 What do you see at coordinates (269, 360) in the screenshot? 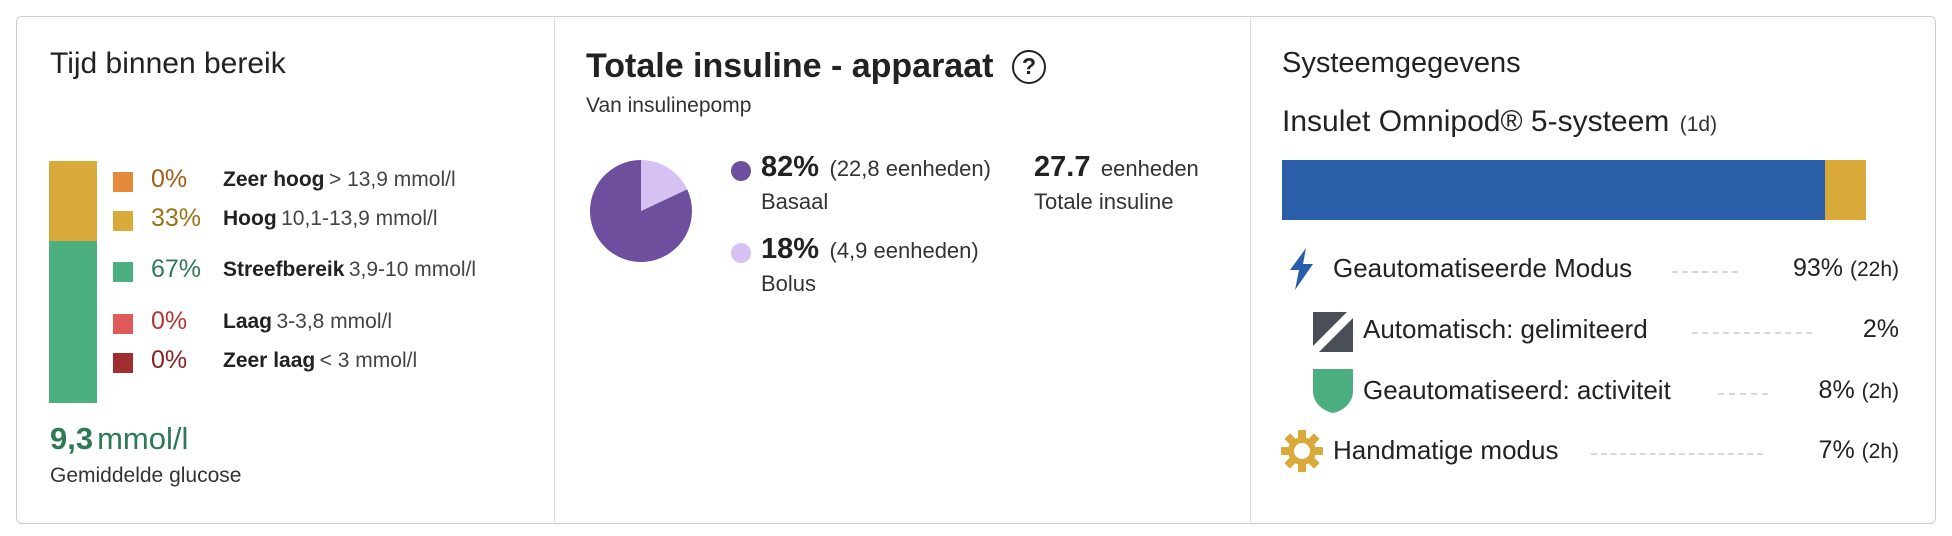
I see `very-low-name: Zeer laag` at bounding box center [269, 360].